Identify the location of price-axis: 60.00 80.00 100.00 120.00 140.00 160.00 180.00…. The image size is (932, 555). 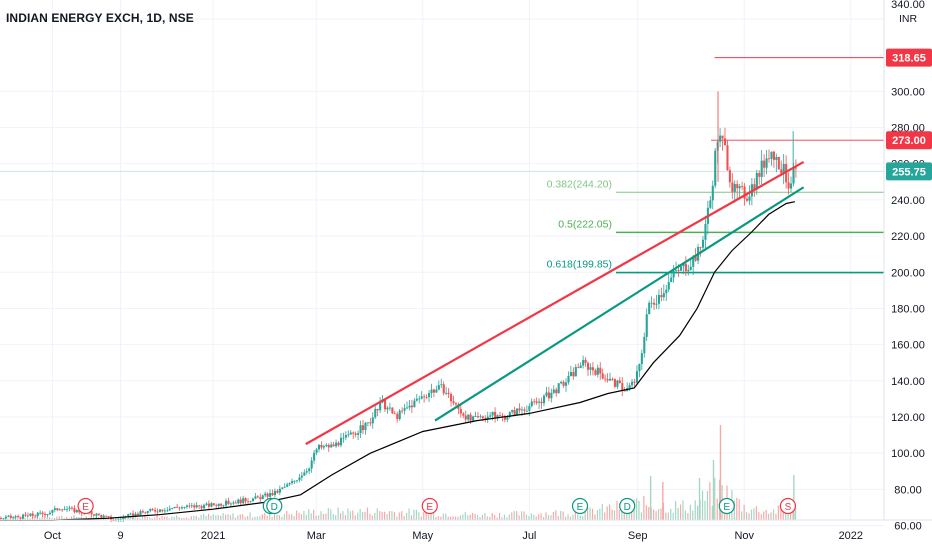
(909, 266).